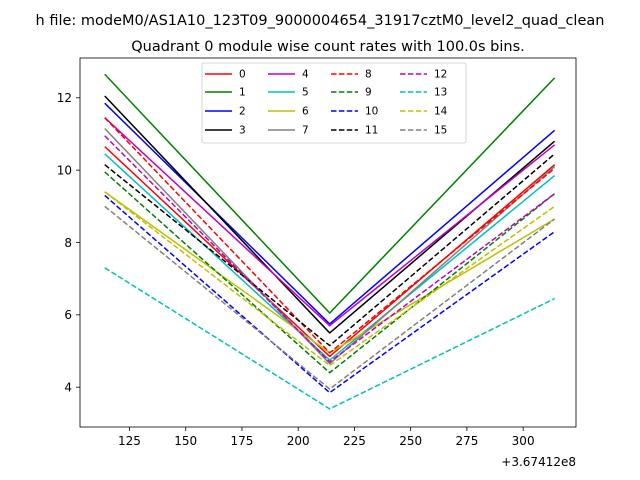 Image resolution: width=640 pixels, height=480 pixels. What do you see at coordinates (68, 315) in the screenshot?
I see `y-tick-label: 6` at bounding box center [68, 315].